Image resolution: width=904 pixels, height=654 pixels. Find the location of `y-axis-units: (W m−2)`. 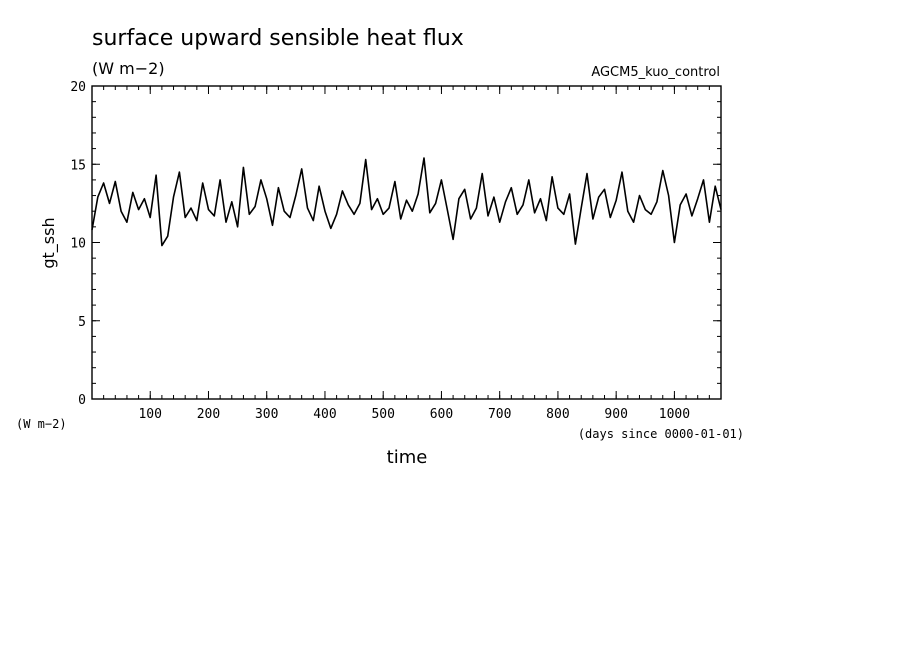

y-axis-units: (W m−2) is located at coordinates (41, 424).